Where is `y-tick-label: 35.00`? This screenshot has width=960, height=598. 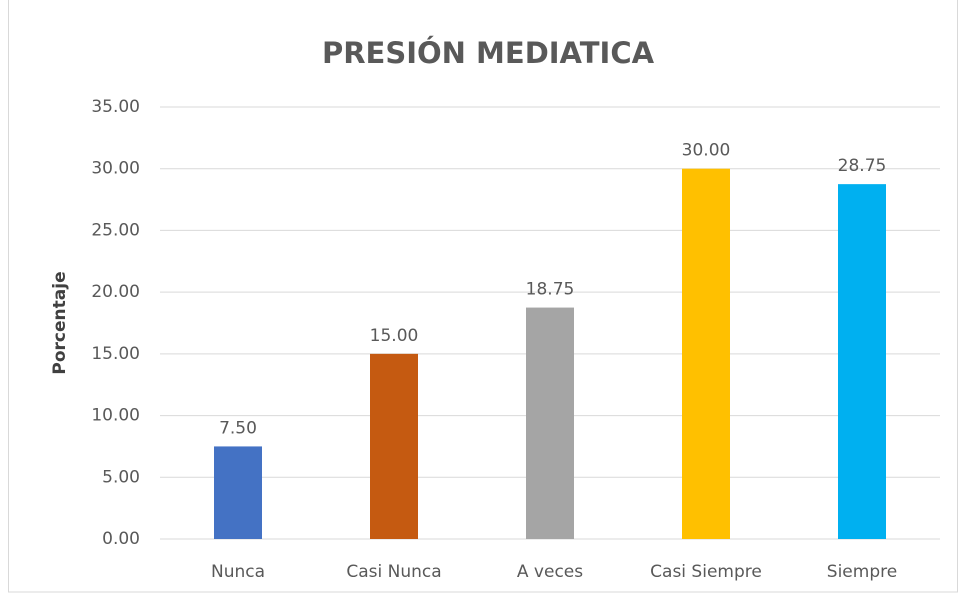
y-tick-label: 35.00 is located at coordinates (115, 107).